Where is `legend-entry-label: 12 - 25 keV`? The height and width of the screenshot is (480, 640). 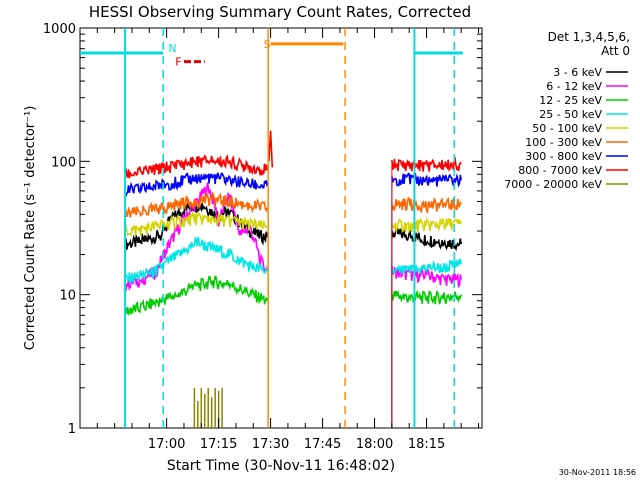 legend-entry-label: 12 - 25 keV is located at coordinates (570, 100).